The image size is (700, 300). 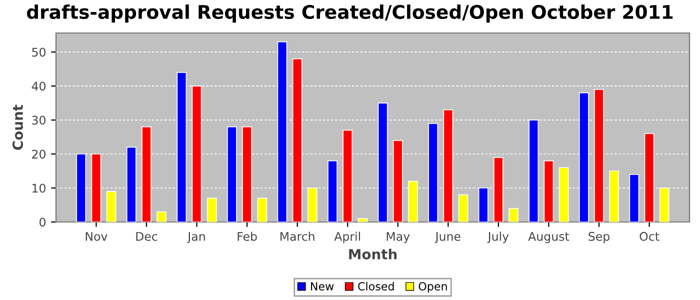 What do you see at coordinates (599, 238) in the screenshot?
I see `x-tick-label: Sep` at bounding box center [599, 238].